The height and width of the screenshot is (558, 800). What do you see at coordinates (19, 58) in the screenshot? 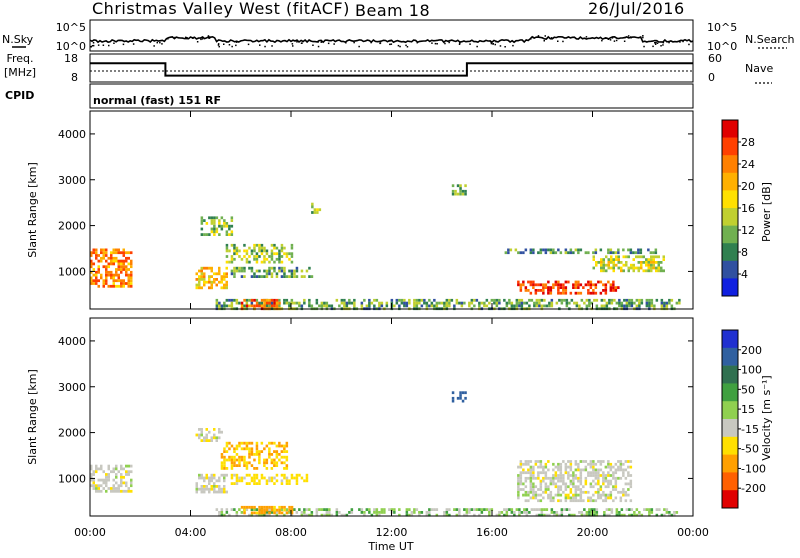
I see `freq-label-1: Freq.` at bounding box center [19, 58].